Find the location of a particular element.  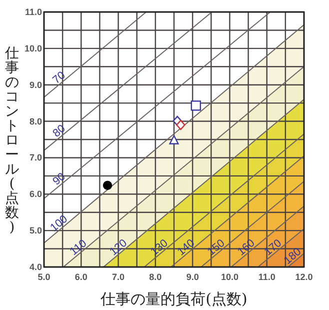

text: 180 is located at coordinates (293, 256).